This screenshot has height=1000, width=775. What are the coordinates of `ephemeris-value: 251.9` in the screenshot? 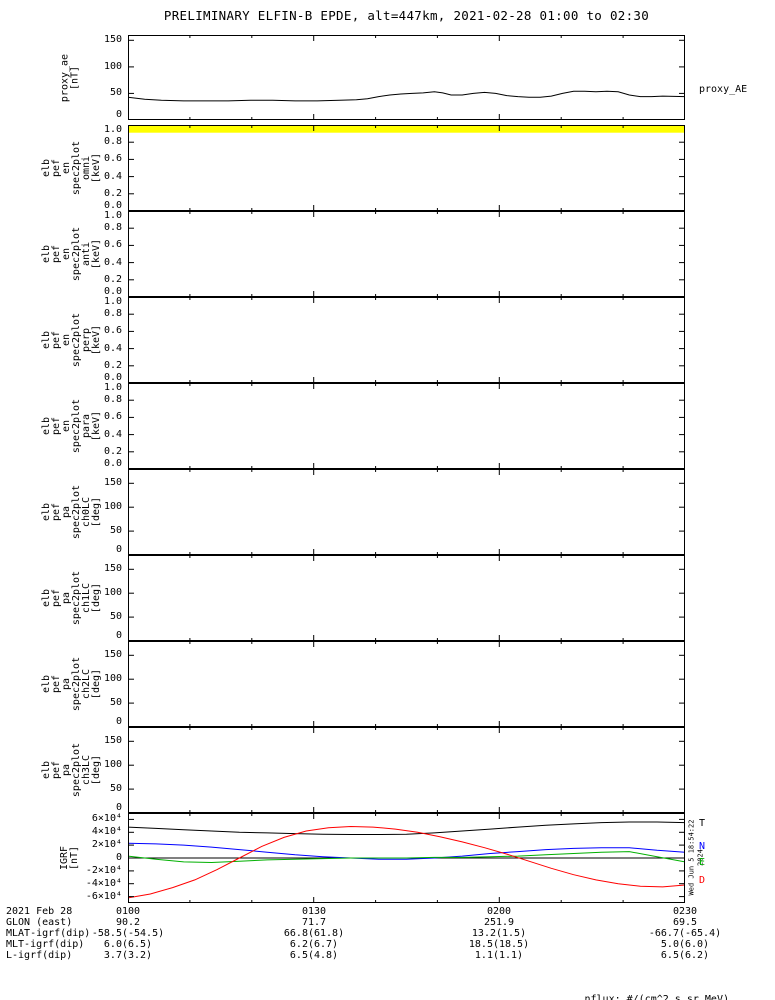 It's located at (499, 922).